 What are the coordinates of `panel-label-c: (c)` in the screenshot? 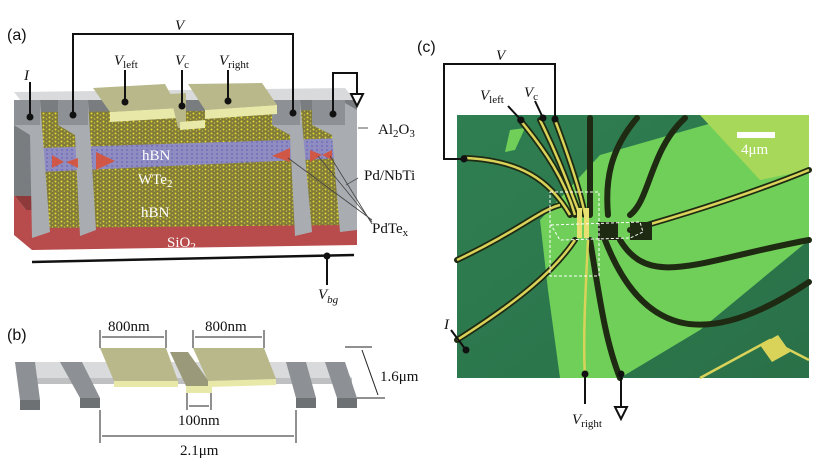 It's located at (426, 47).